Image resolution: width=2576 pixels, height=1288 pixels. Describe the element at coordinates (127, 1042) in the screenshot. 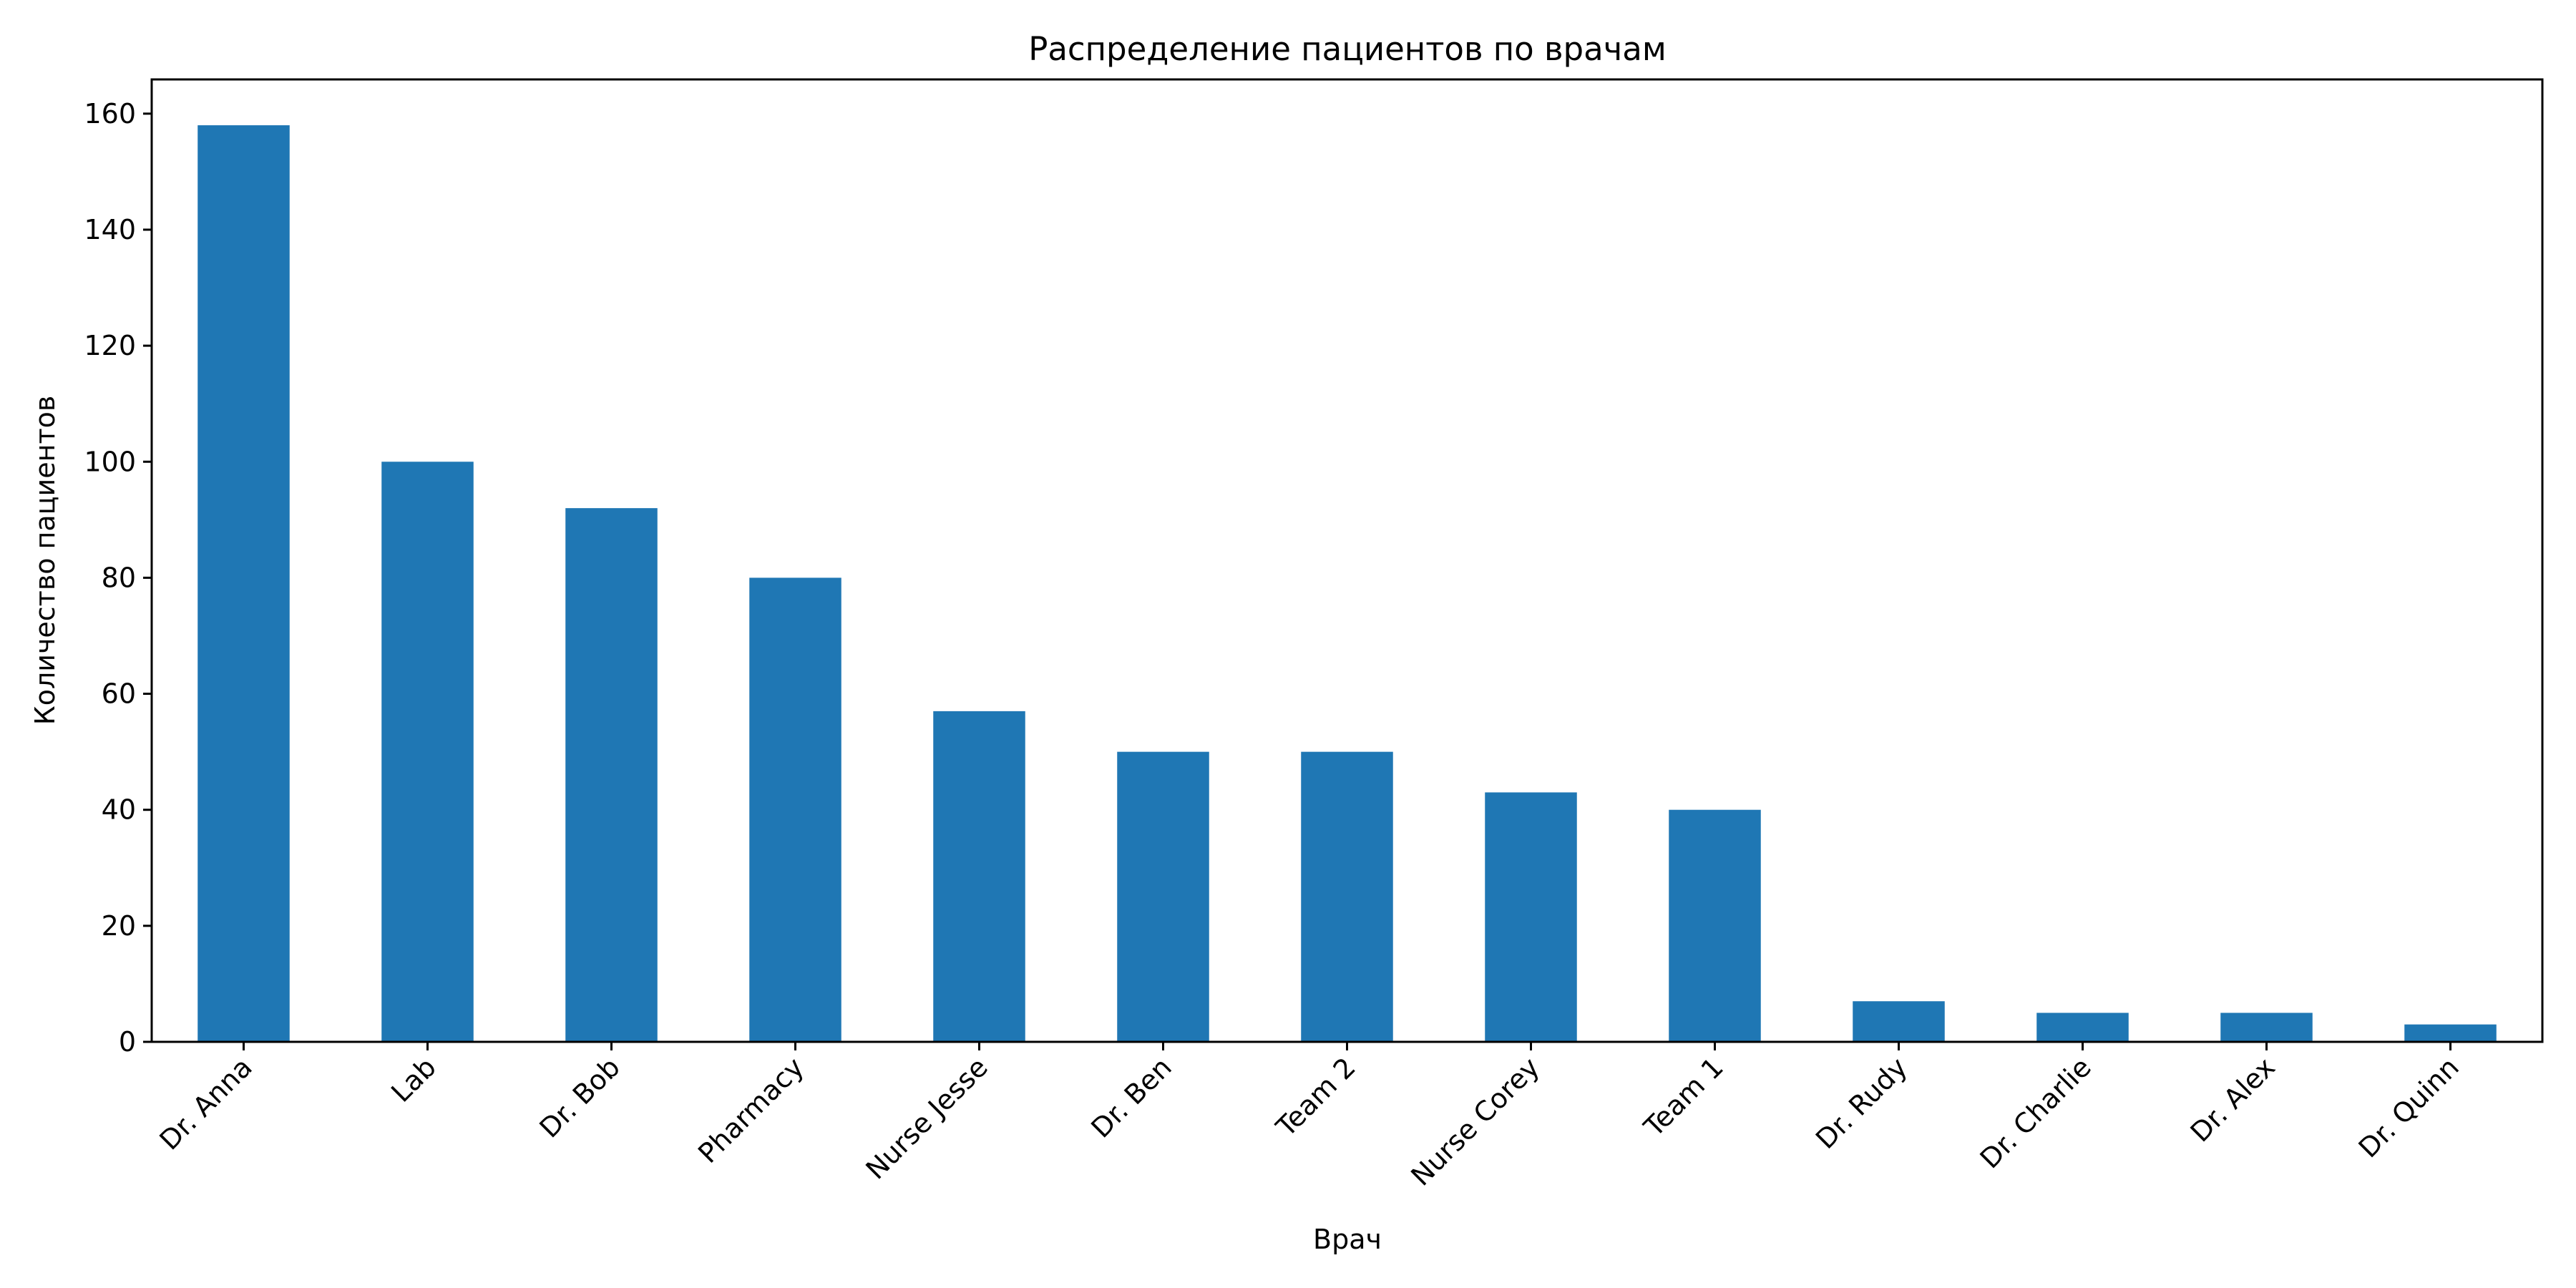

I see `y-tick-label: 0` at that location.